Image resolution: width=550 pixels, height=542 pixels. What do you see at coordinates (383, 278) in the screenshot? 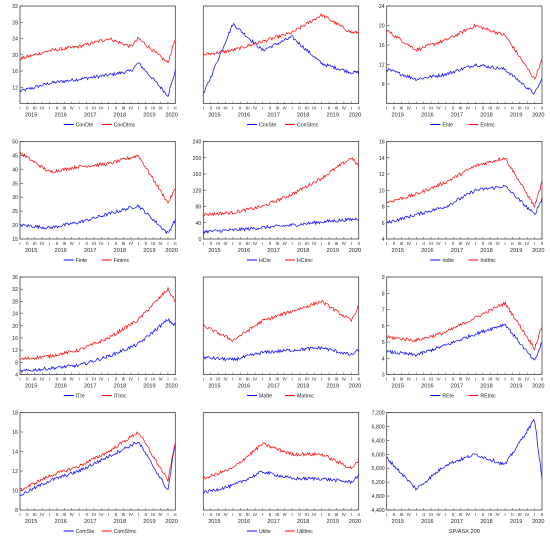
I see `y-tick-label: 9` at bounding box center [383, 278].